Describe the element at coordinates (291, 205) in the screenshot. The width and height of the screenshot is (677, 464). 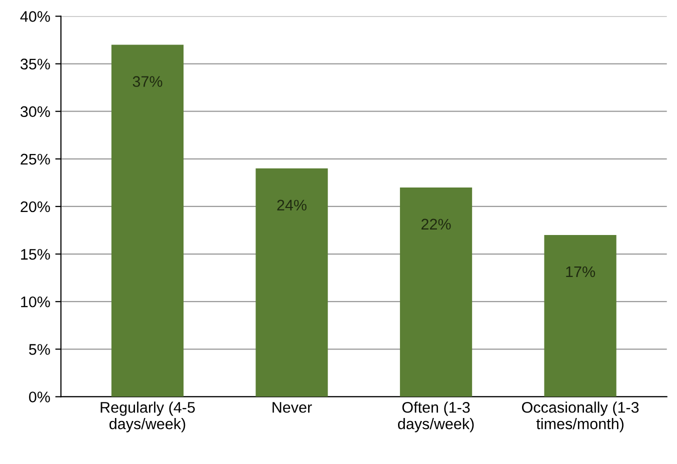
I see `data-label: 24%` at that location.